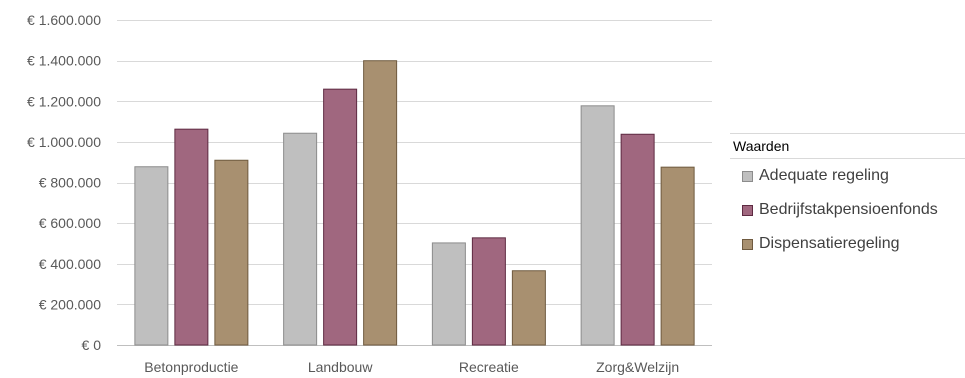 This screenshot has height=378, width=965. What do you see at coordinates (829, 243) in the screenshot?
I see `legend-label-dispensatie: Dispensatieregeling` at bounding box center [829, 243].